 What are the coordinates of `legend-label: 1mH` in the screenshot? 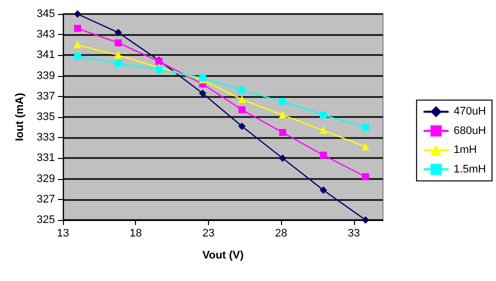 It's located at (465, 150).